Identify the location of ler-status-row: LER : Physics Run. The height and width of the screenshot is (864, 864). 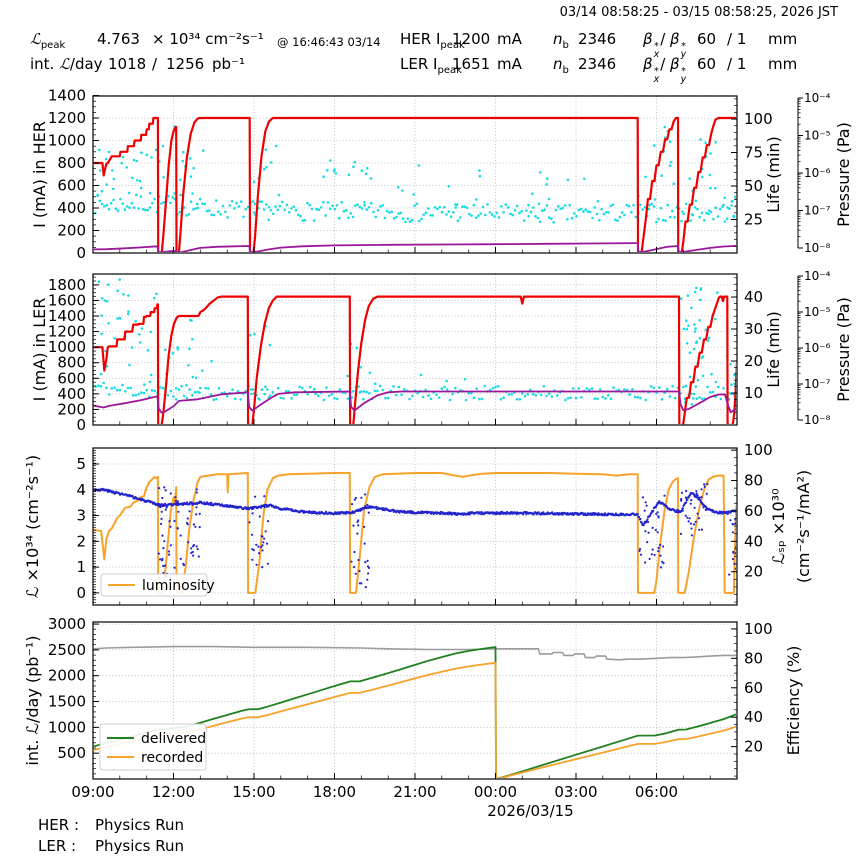
(111, 846).